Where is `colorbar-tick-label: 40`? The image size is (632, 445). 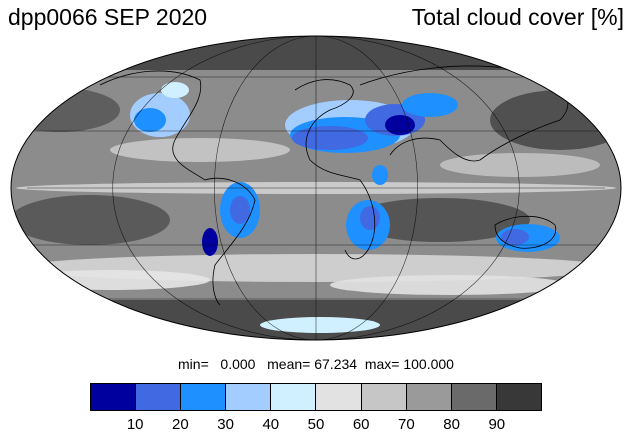
colorbar-tick-label: 40 is located at coordinates (271, 424).